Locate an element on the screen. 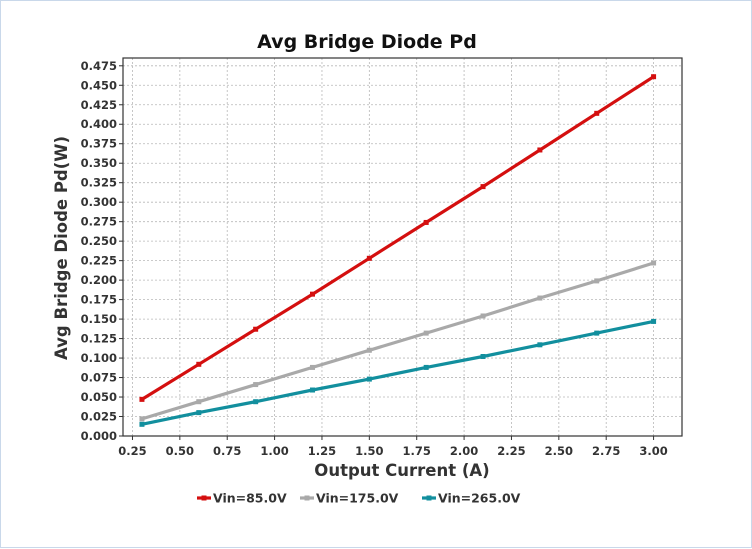  x-tick-label: 2.00 is located at coordinates (464, 451).